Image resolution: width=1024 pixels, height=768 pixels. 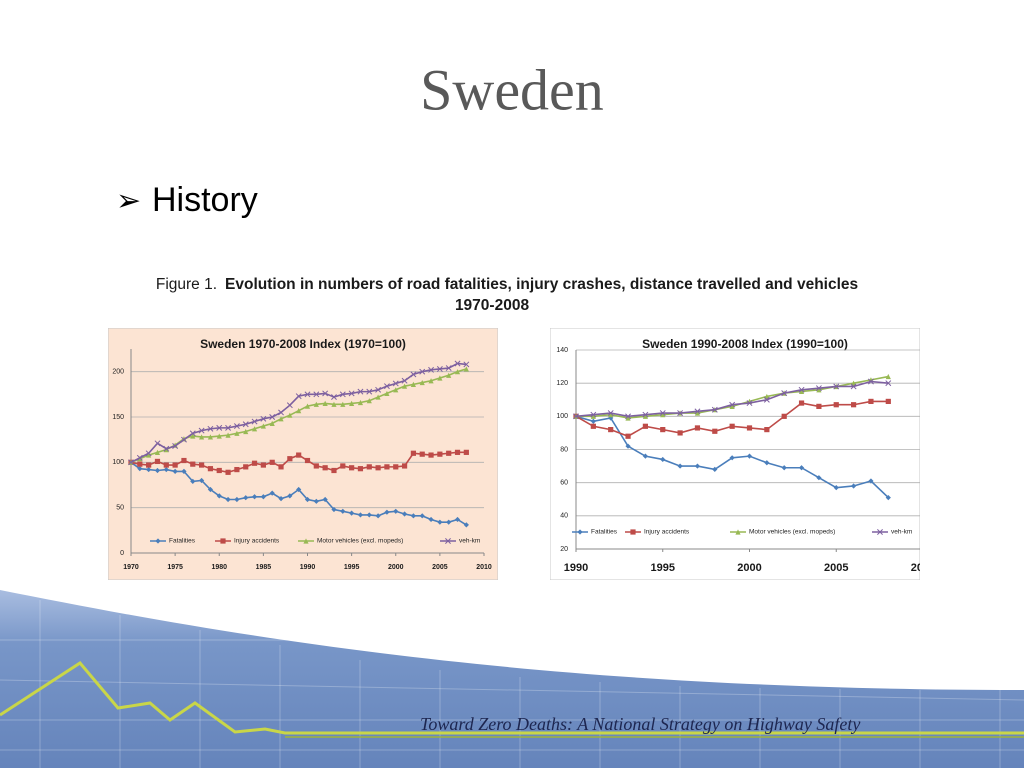 What do you see at coordinates (120, 508) in the screenshot?
I see `y-tick-label: 50` at bounding box center [120, 508].